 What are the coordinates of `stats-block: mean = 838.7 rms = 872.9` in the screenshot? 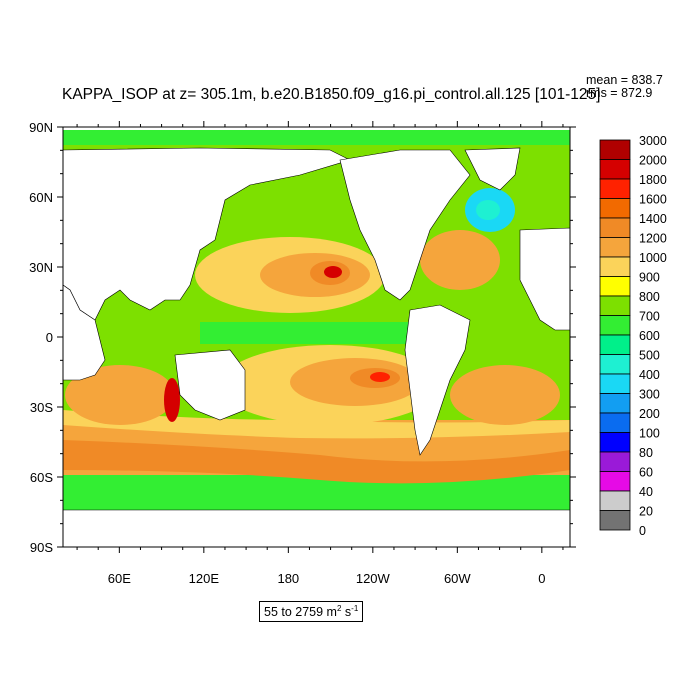 It's located at (624, 87).